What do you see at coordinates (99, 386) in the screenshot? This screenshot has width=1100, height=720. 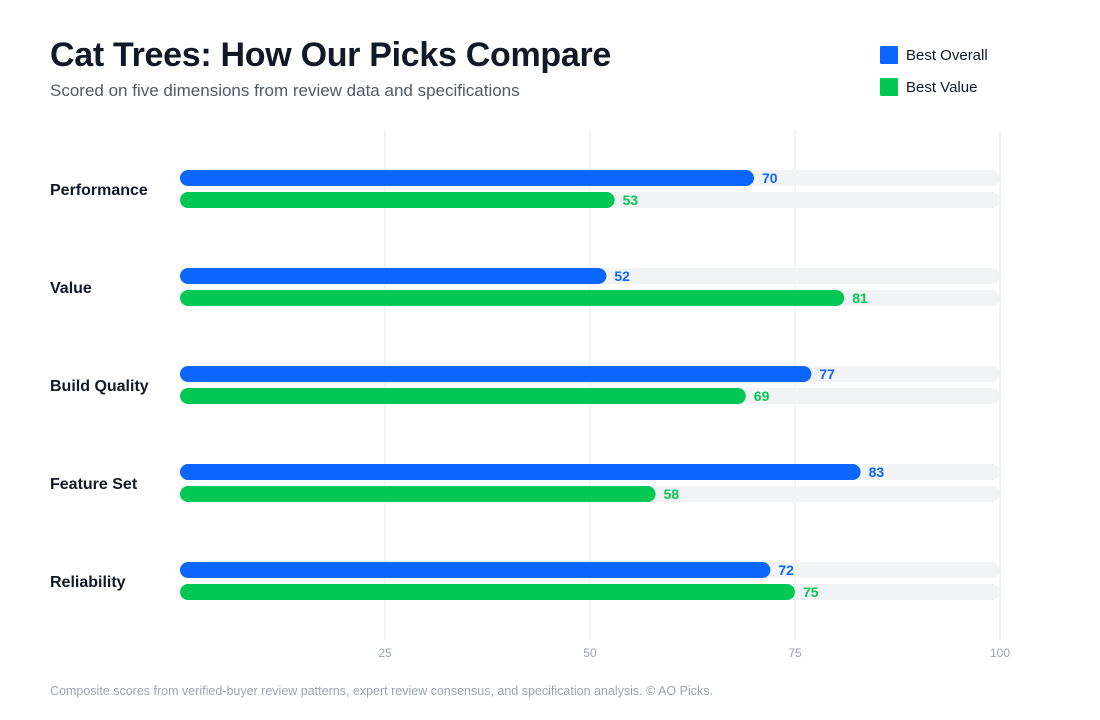 I see `category-label: Build Quality` at bounding box center [99, 386].